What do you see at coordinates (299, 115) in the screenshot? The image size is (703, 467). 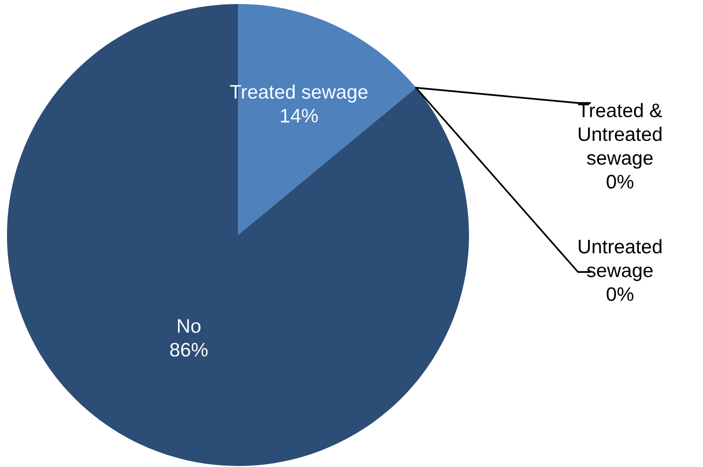 I see `data-label: 14%` at bounding box center [299, 115].